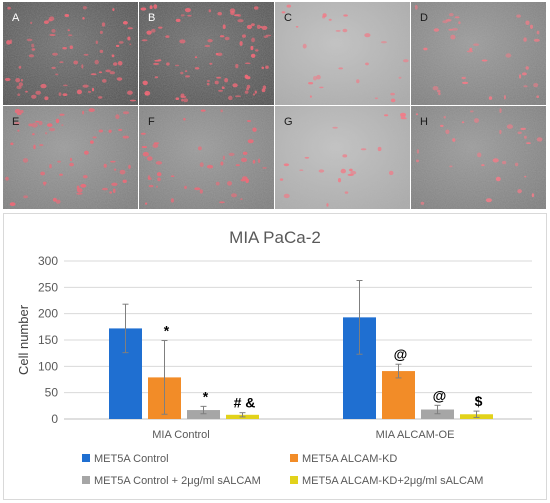 Image resolution: width=550 pixels, height=503 pixels. Describe the element at coordinates (15, 122) in the screenshot. I see `panel-label: E` at that location.